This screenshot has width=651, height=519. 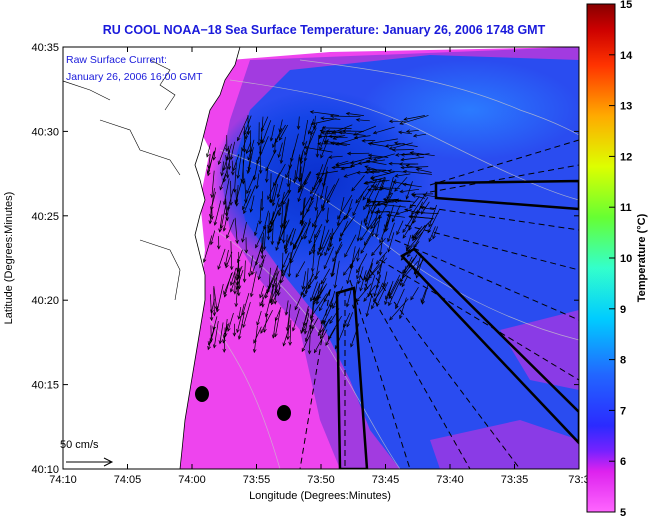 What do you see at coordinates (626, 56) in the screenshot?
I see `colorbar-tick-label: 14` at bounding box center [626, 56].